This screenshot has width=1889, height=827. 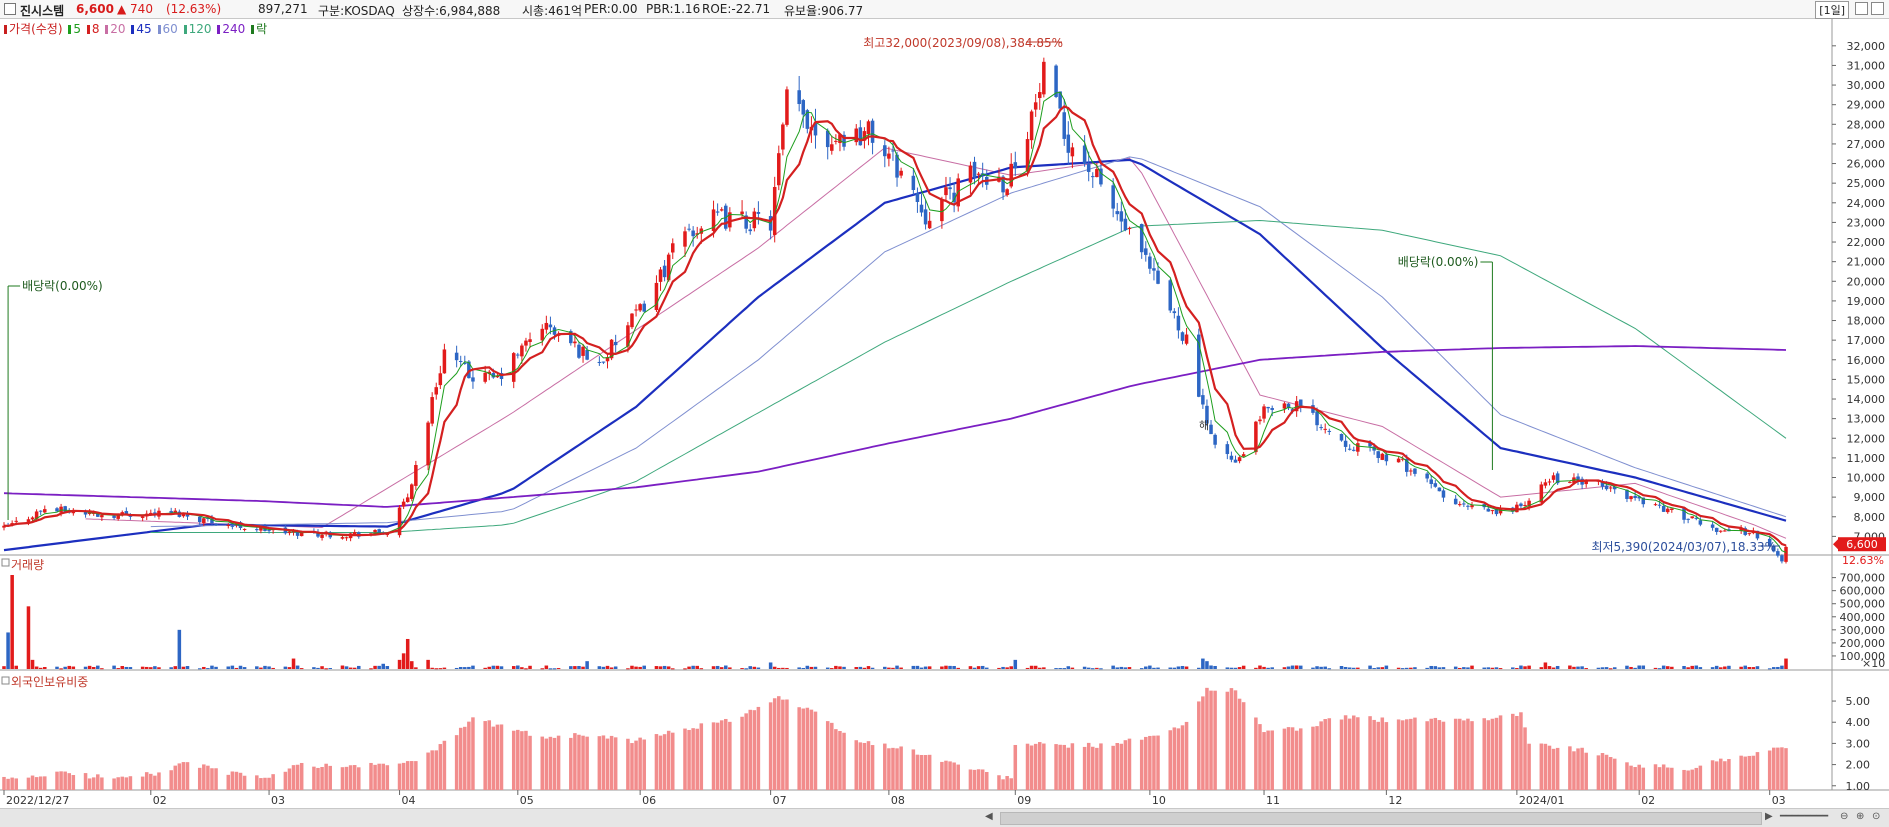 What do you see at coordinates (1804, 816) in the screenshot?
I see `zoom-slider: ━━━━━━━━` at bounding box center [1804, 816].